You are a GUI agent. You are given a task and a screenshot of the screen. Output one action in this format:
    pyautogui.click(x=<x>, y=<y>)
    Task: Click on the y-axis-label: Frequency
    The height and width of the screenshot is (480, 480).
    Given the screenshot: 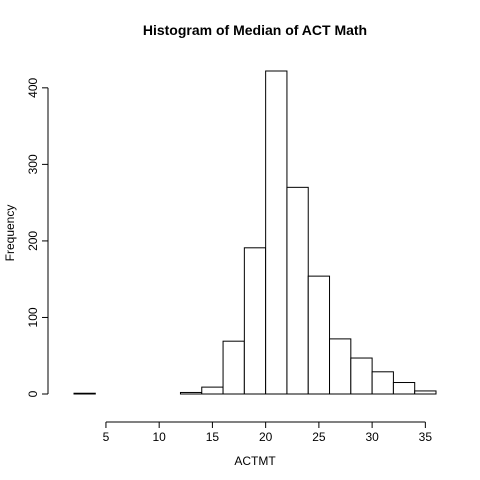 What is the action you would take?
    pyautogui.click(x=10, y=233)
    